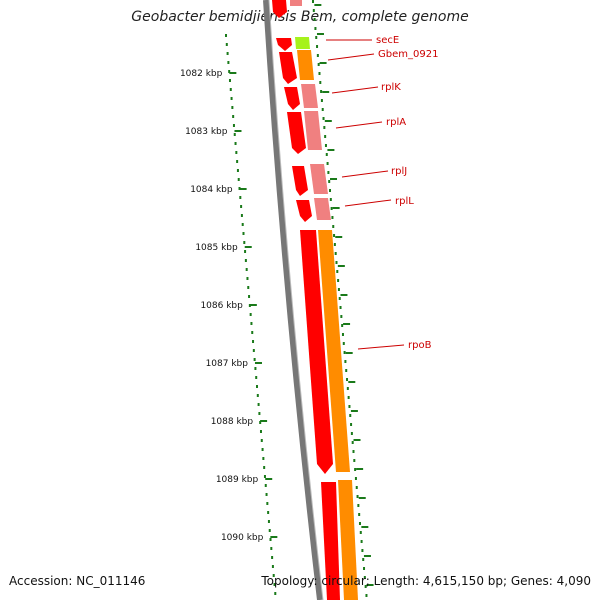  I want to click on tick-label: 1087 kbp, so click(227, 364).